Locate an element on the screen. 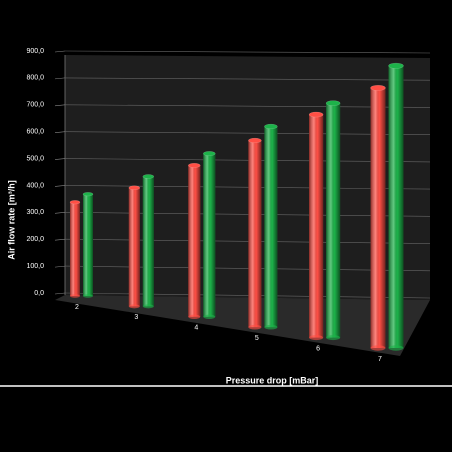  x-tick-label: 4 is located at coordinates (196, 328).